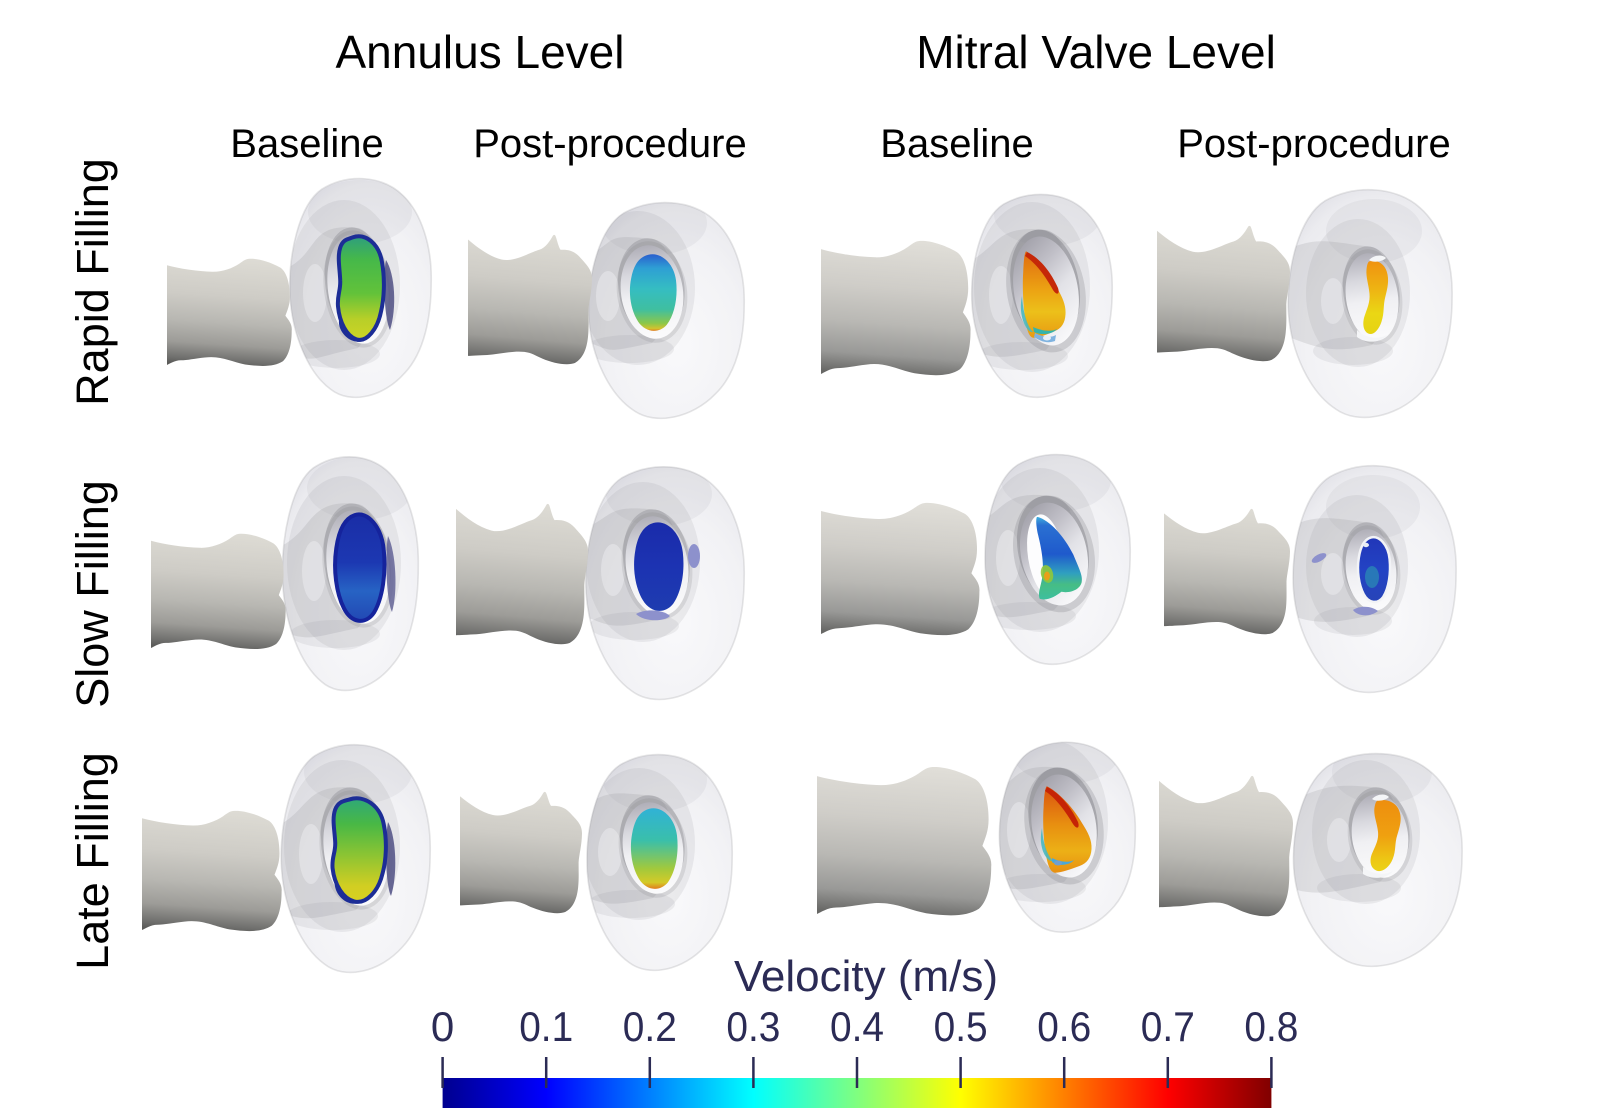 The image size is (1600, 1120). Describe the element at coordinates (546, 1026) in the screenshot. I see `svg-text: 0.1` at that location.